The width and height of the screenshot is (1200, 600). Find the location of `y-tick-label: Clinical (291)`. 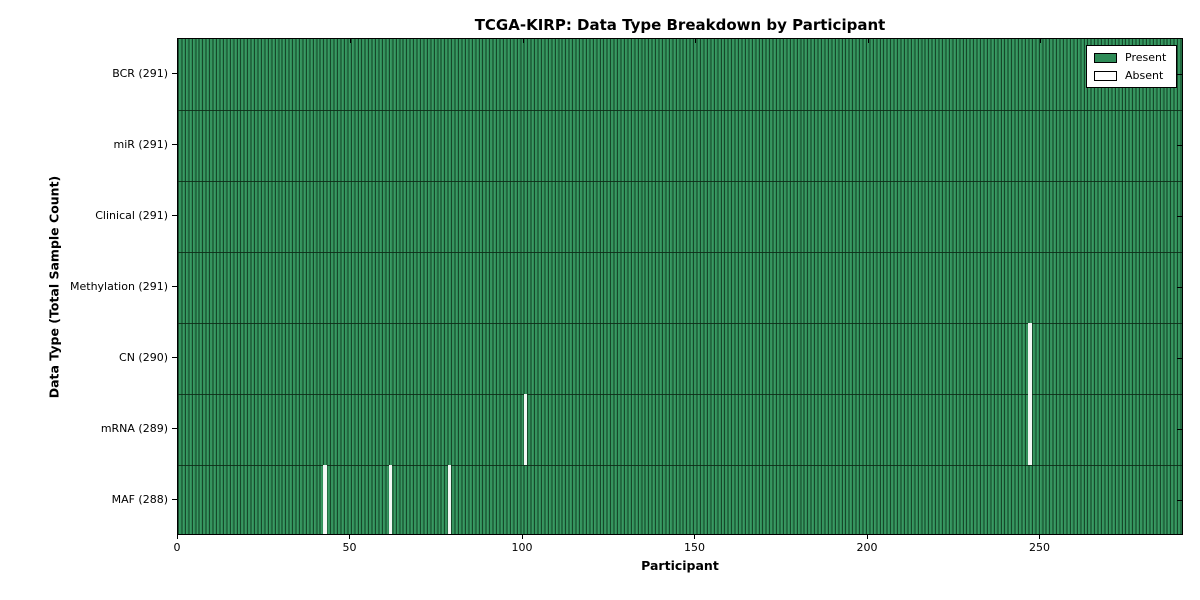

y-tick-label: Clinical (291) is located at coordinates (131, 215).